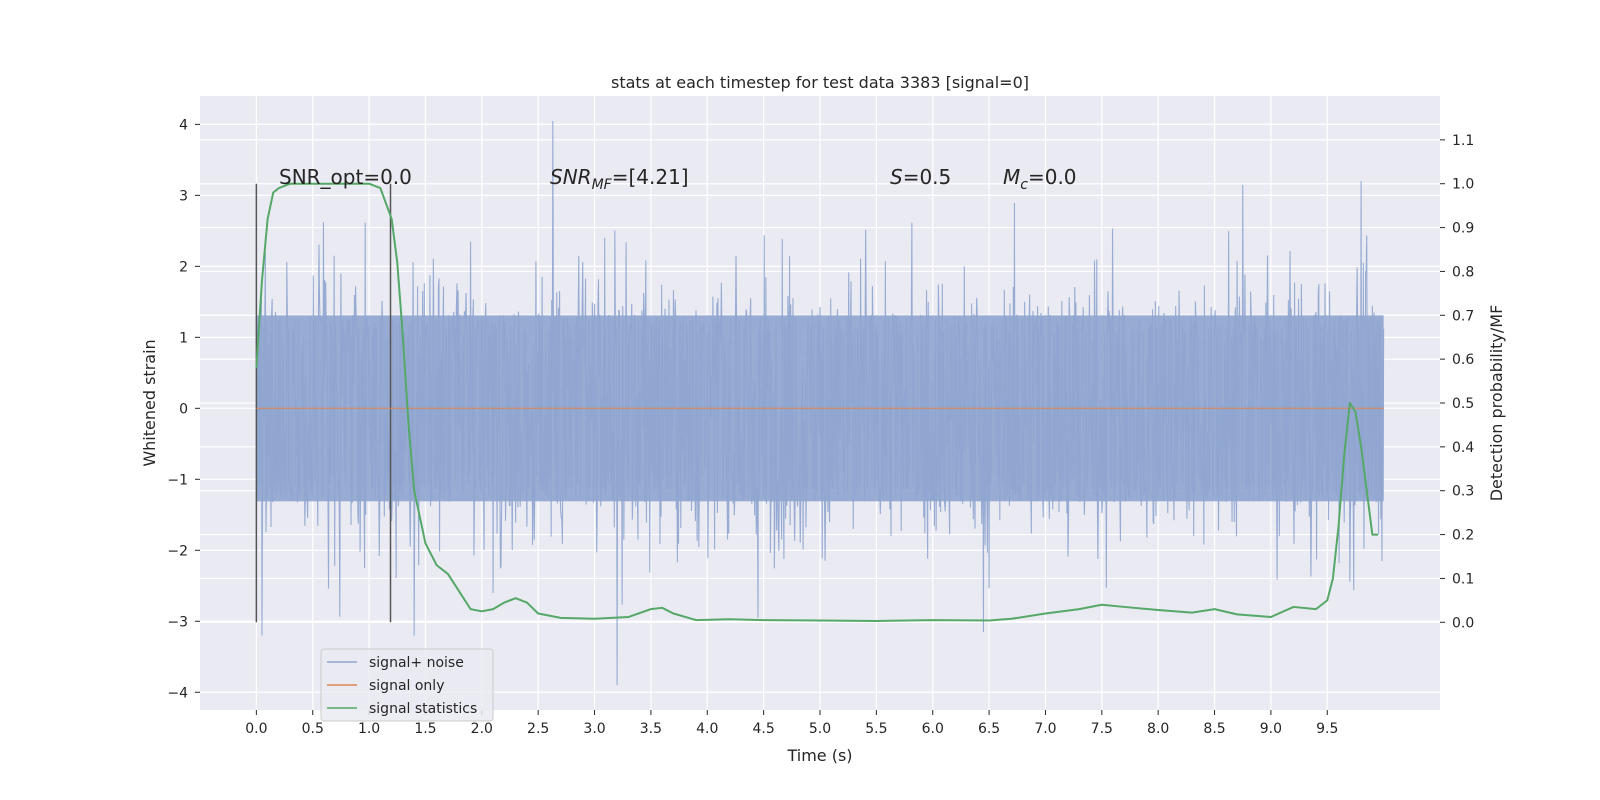 The image size is (1600, 800). I want to click on y2-tick-label: 0.4, so click(1463, 448).